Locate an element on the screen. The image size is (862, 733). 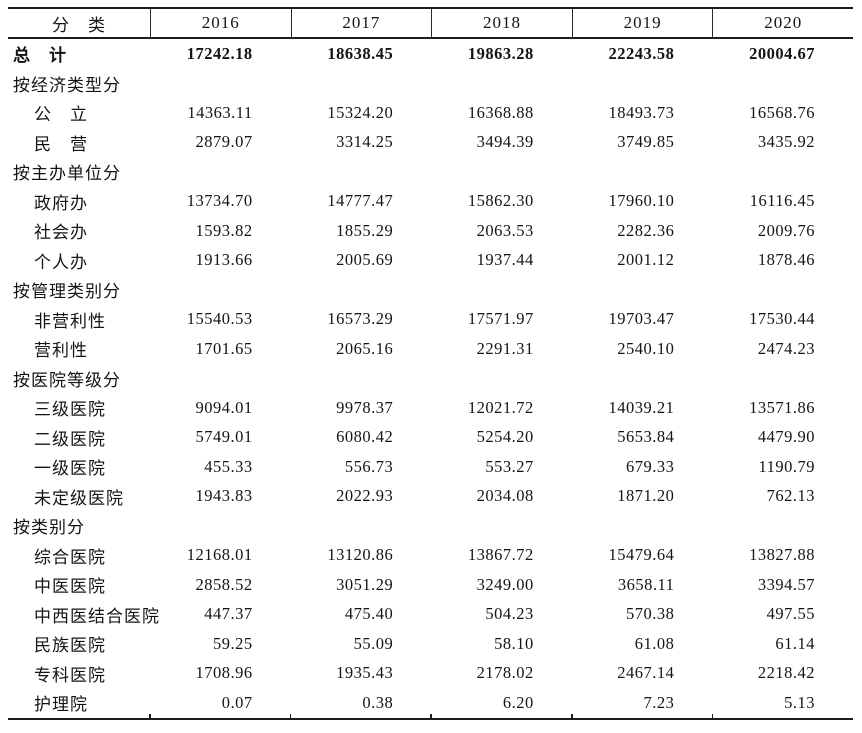
value-cell-2016: 17242.18 is located at coordinates (219, 53).